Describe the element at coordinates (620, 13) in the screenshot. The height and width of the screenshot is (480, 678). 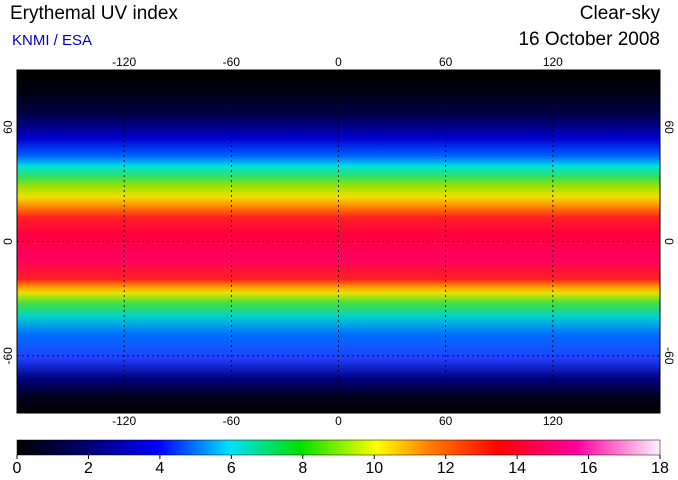
I see `condition: Clear-sky` at that location.